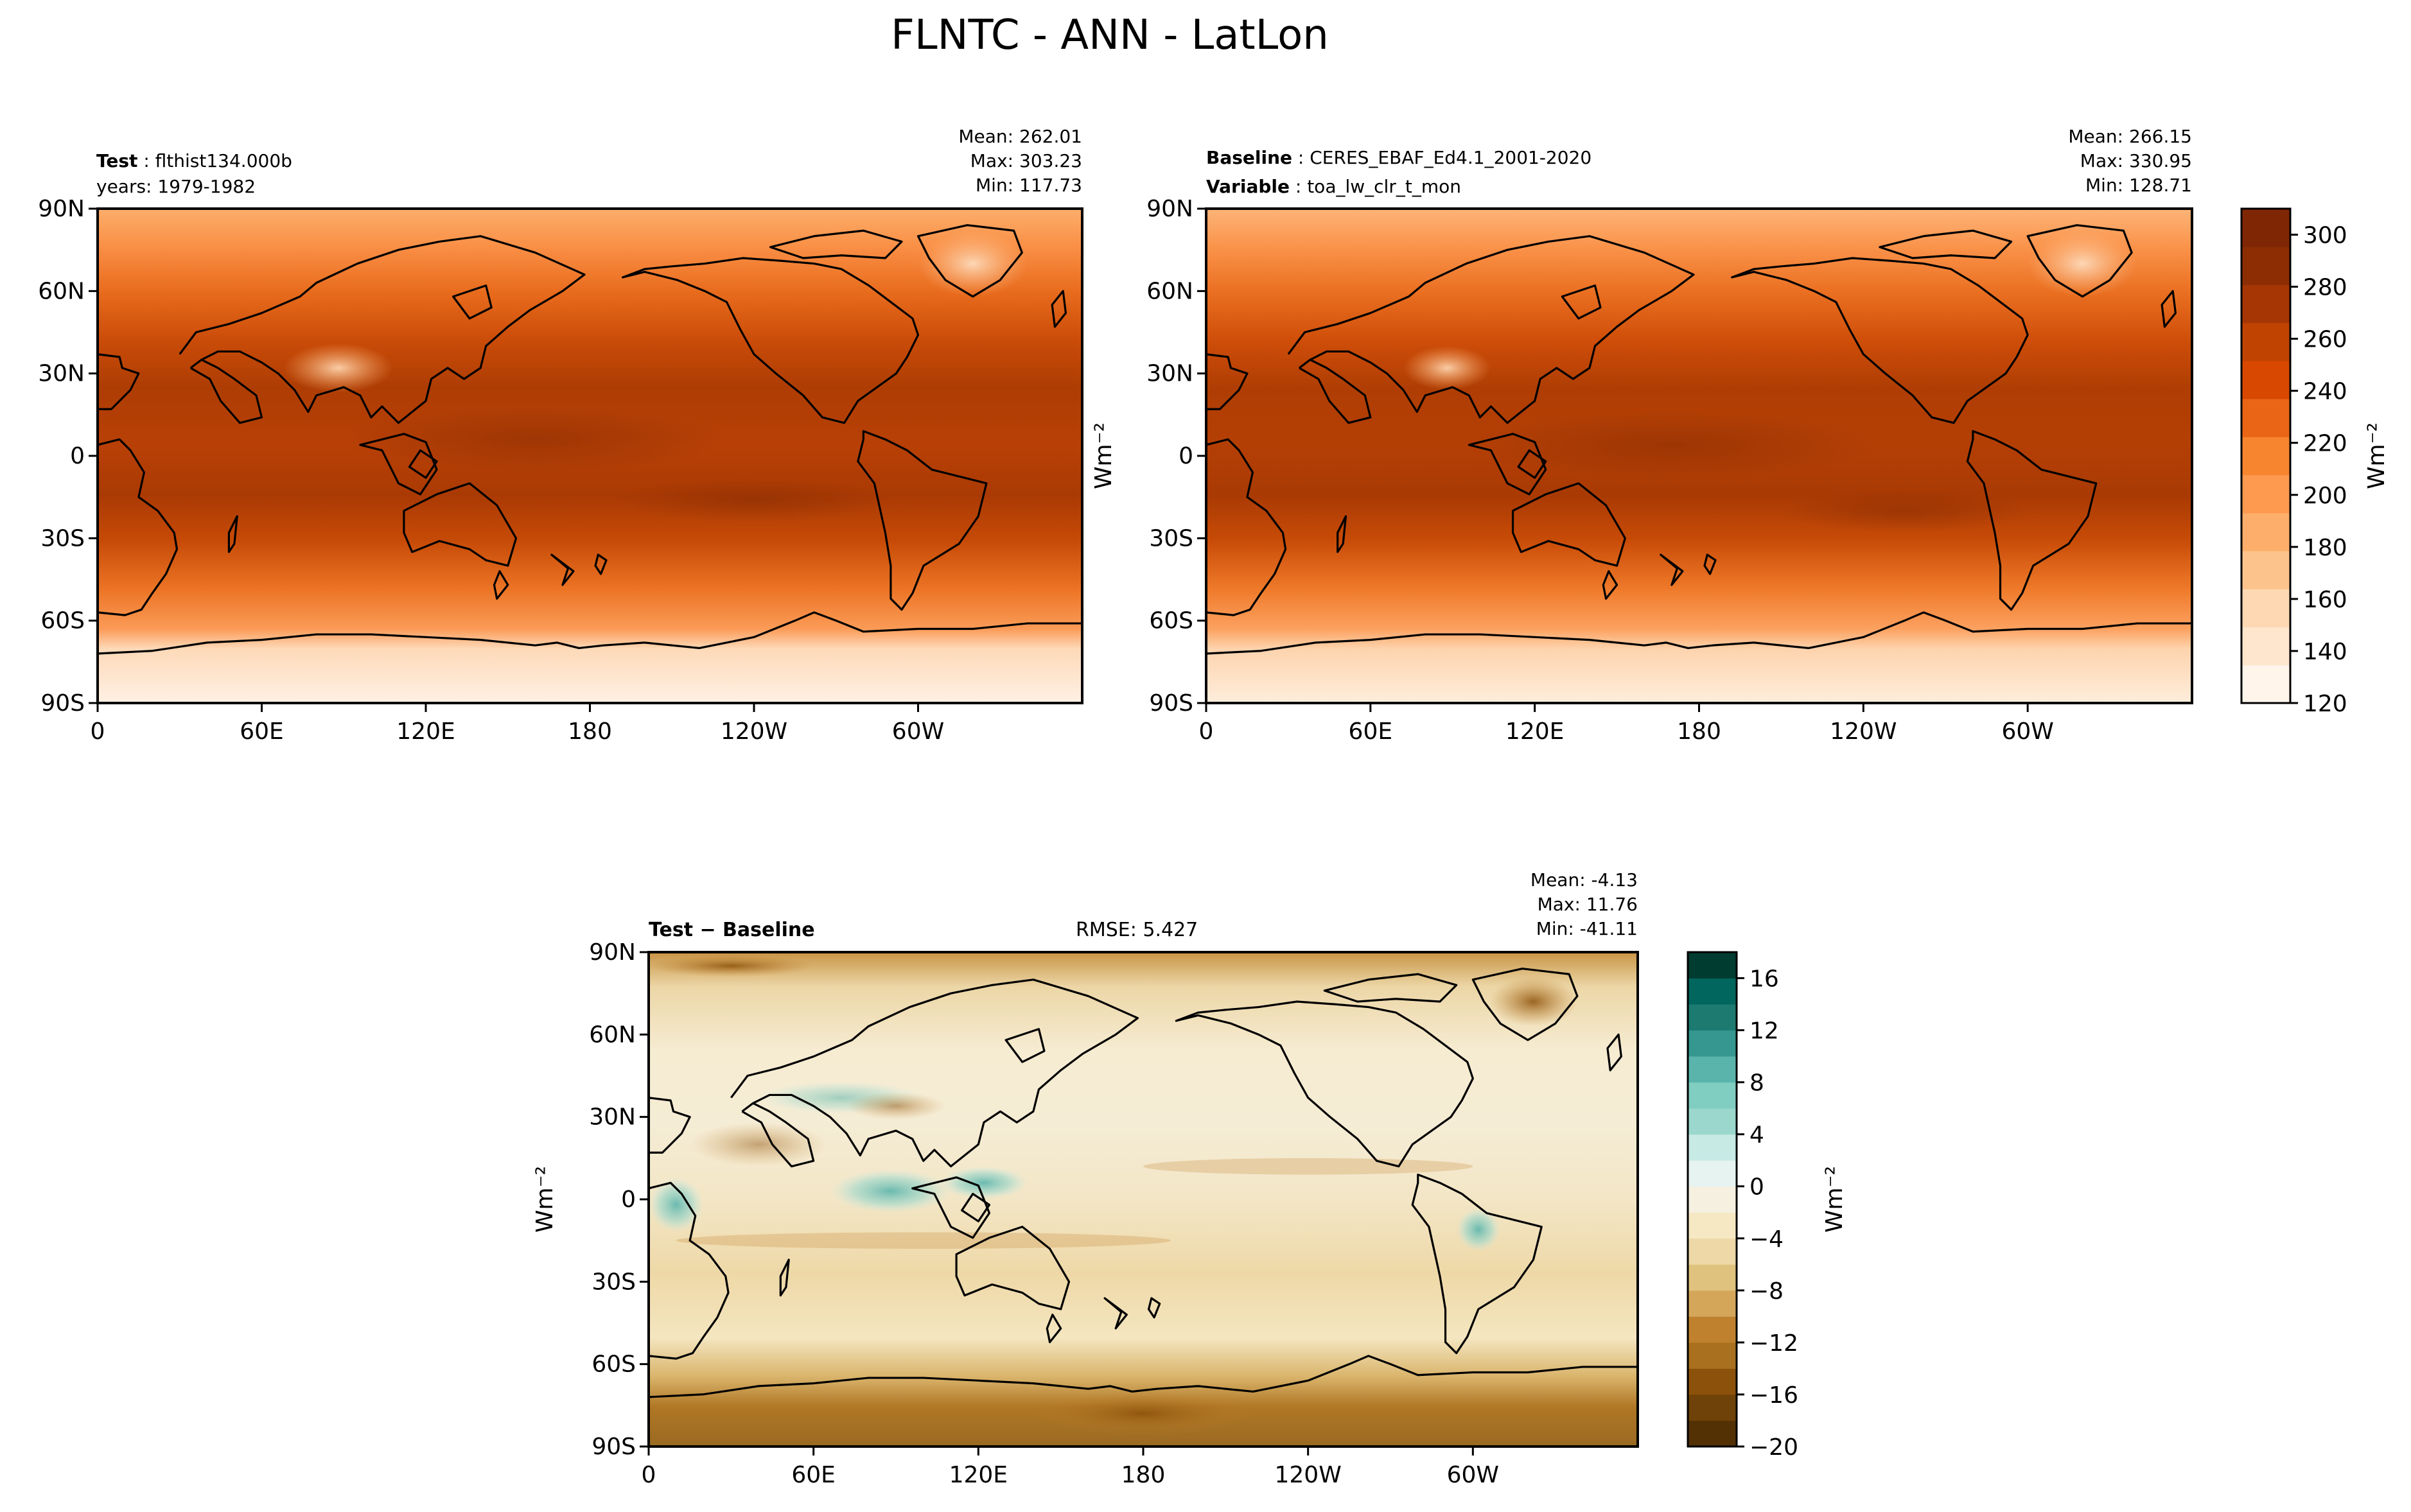 The height and width of the screenshot is (1512, 2411). I want to click on colorbar-diff-frame, so click(1713, 1199).